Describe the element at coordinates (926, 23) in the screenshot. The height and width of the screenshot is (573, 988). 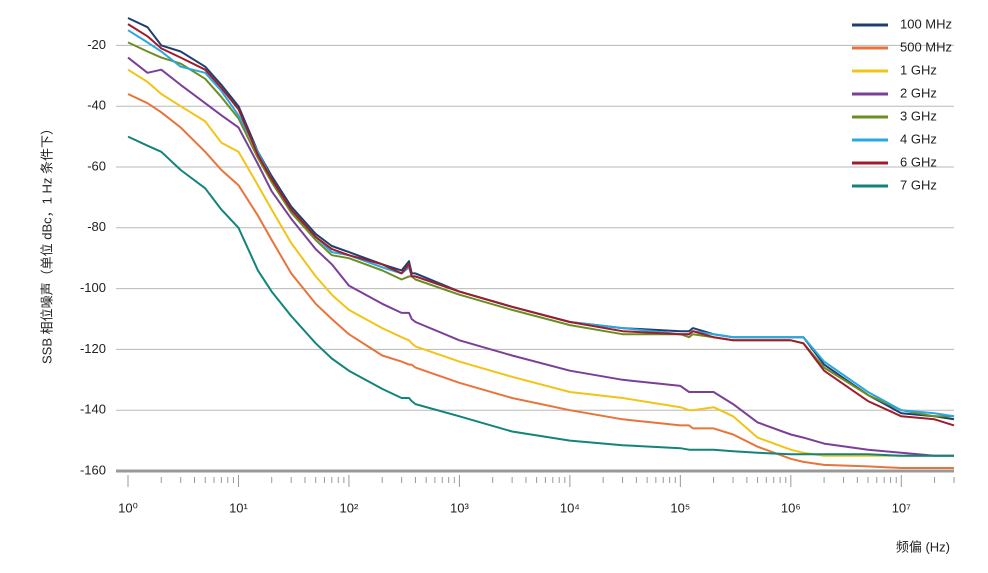
I see `legend-label: 100 MHz` at that location.